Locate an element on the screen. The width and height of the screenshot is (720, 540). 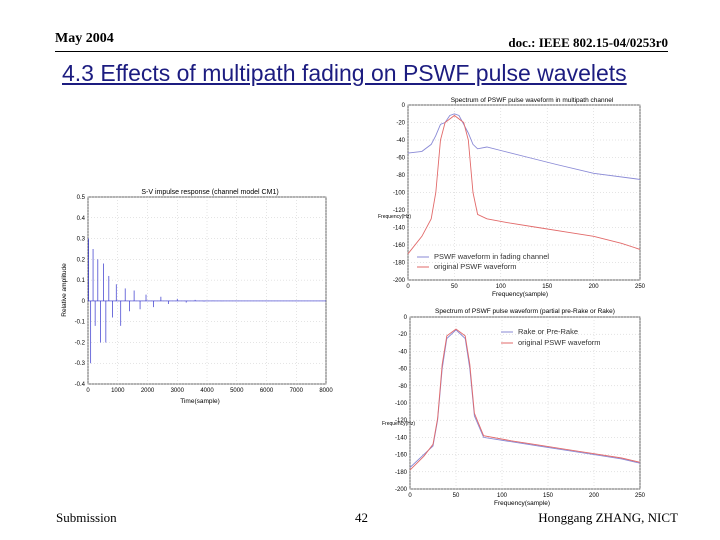
rake-series is located at coordinates (525, 399).